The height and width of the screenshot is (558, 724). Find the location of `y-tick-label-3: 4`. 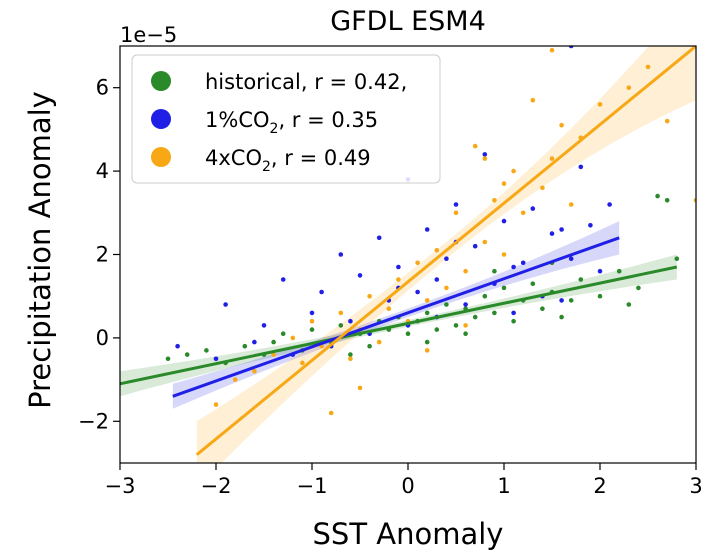

y-tick-label-3: 4 is located at coordinates (102, 171).